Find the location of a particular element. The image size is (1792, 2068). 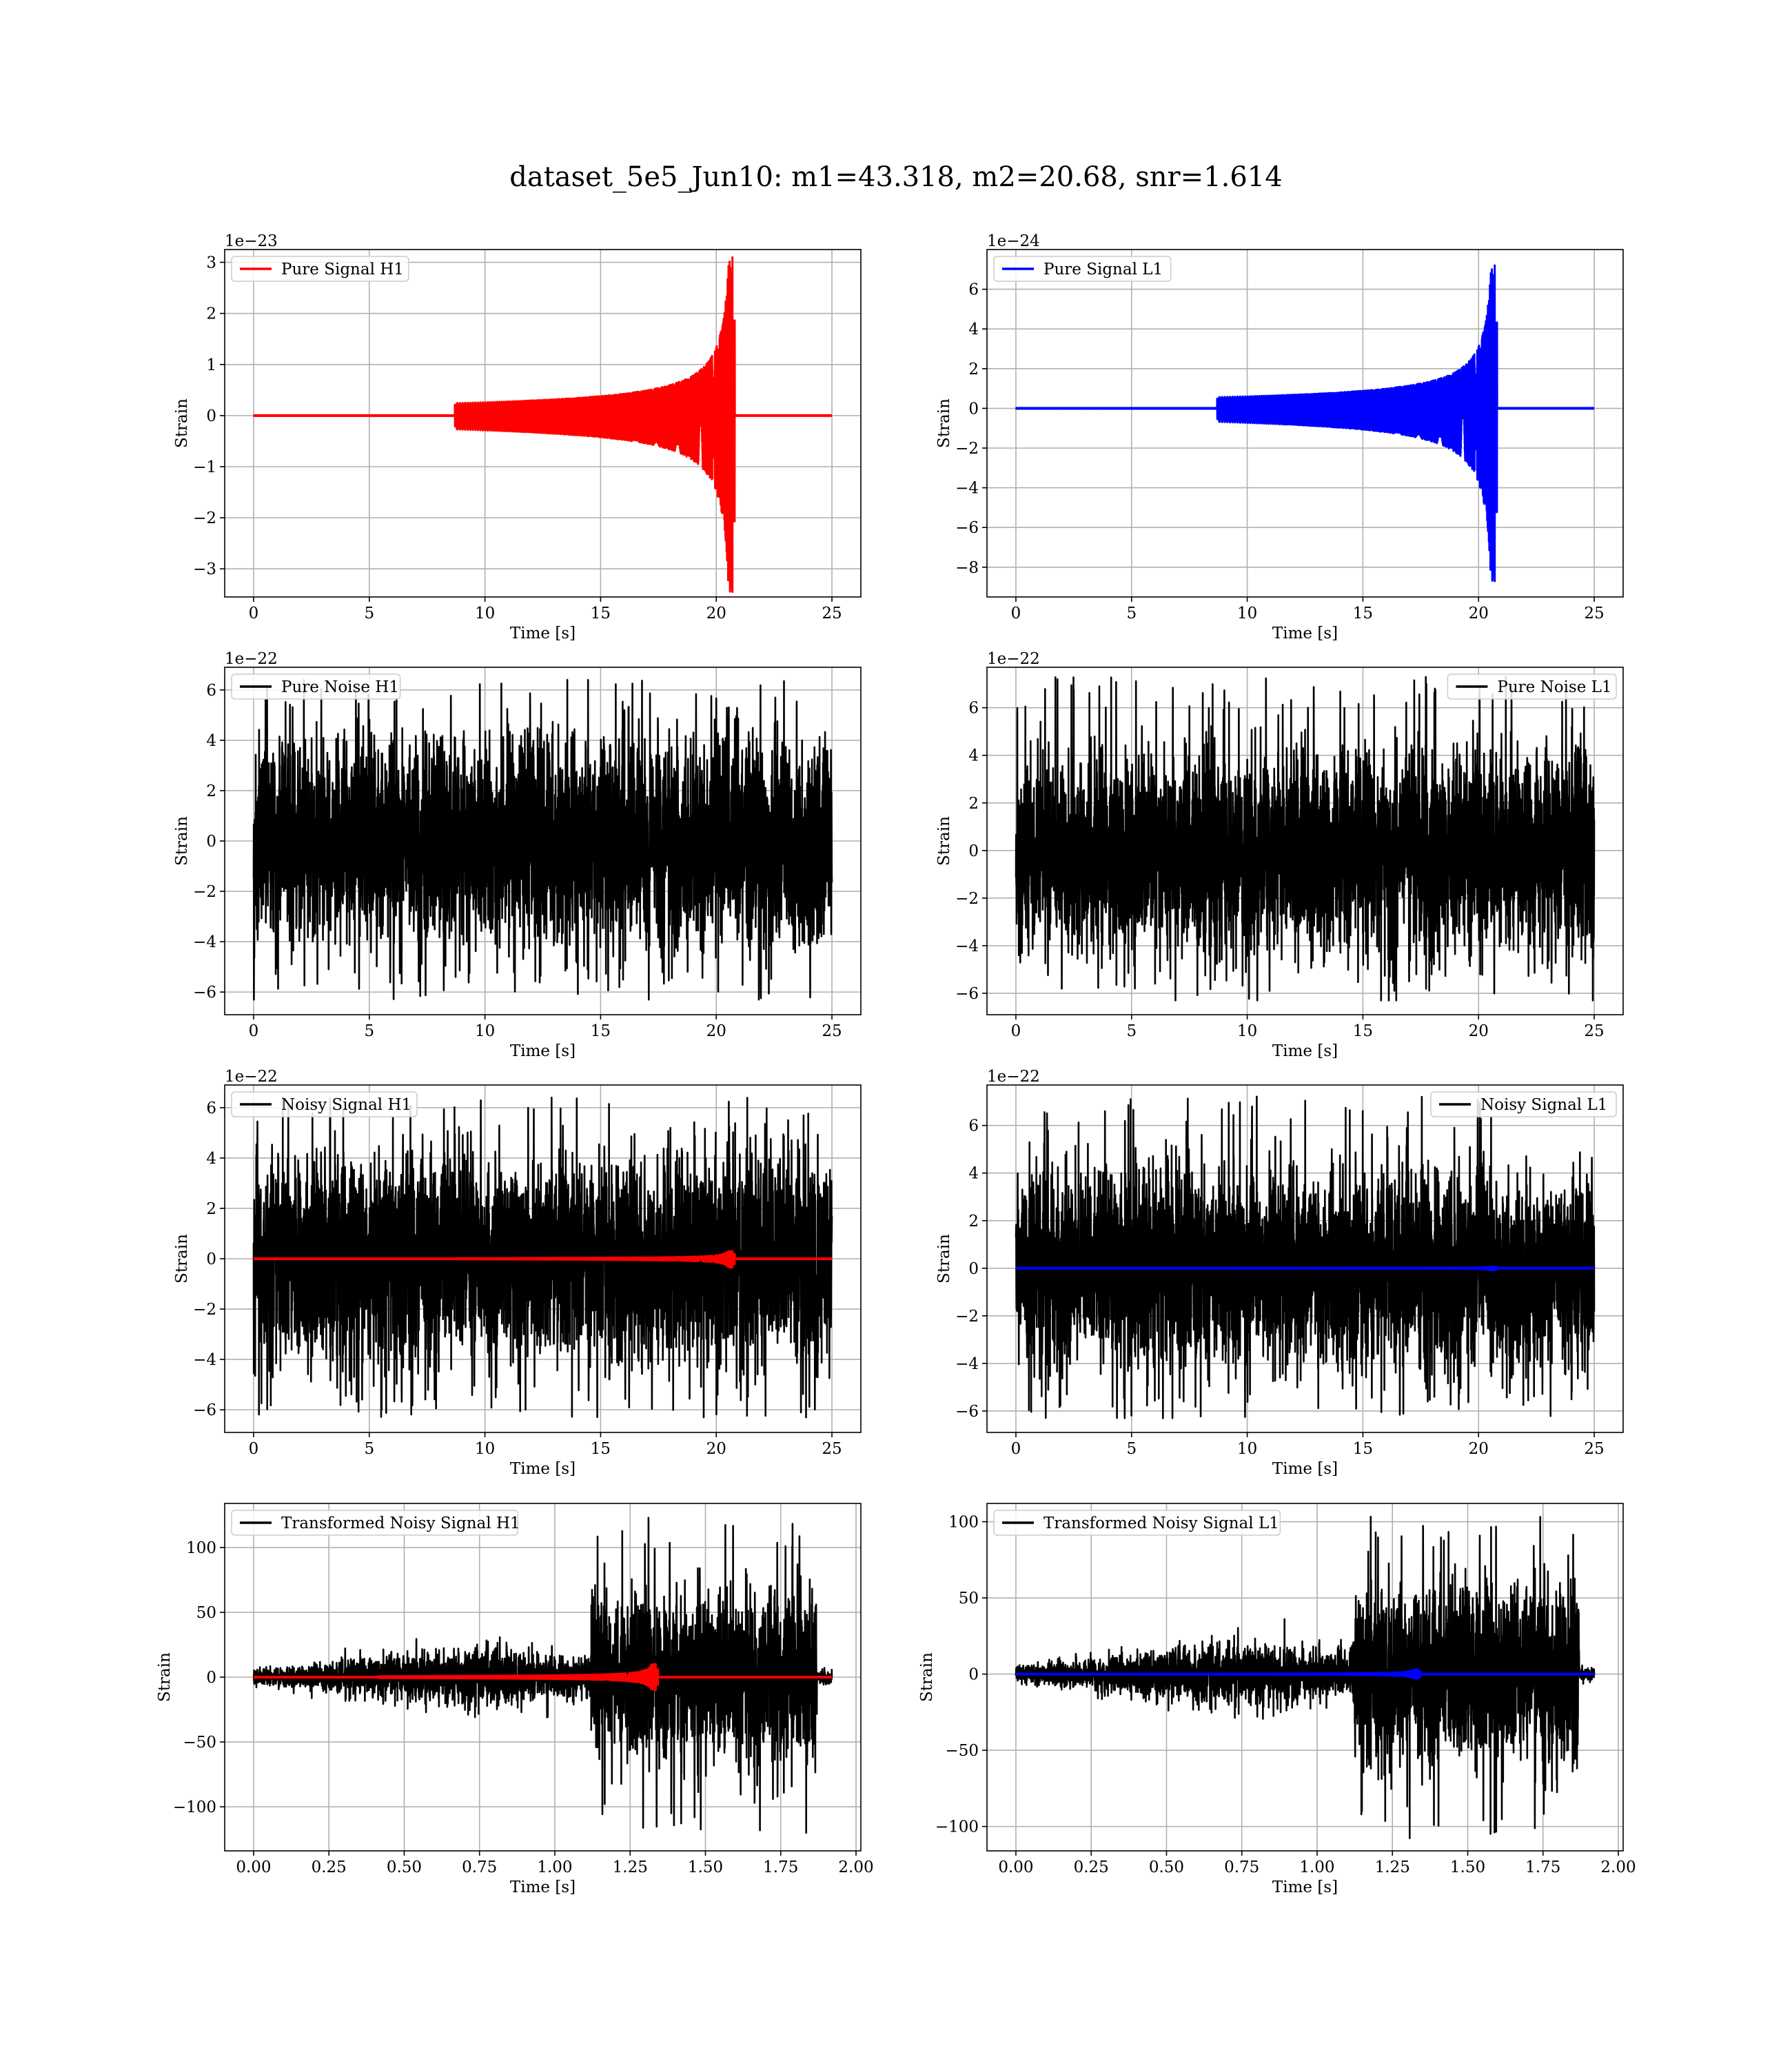

legend: Noisy Signal H1 is located at coordinates (324, 1104).